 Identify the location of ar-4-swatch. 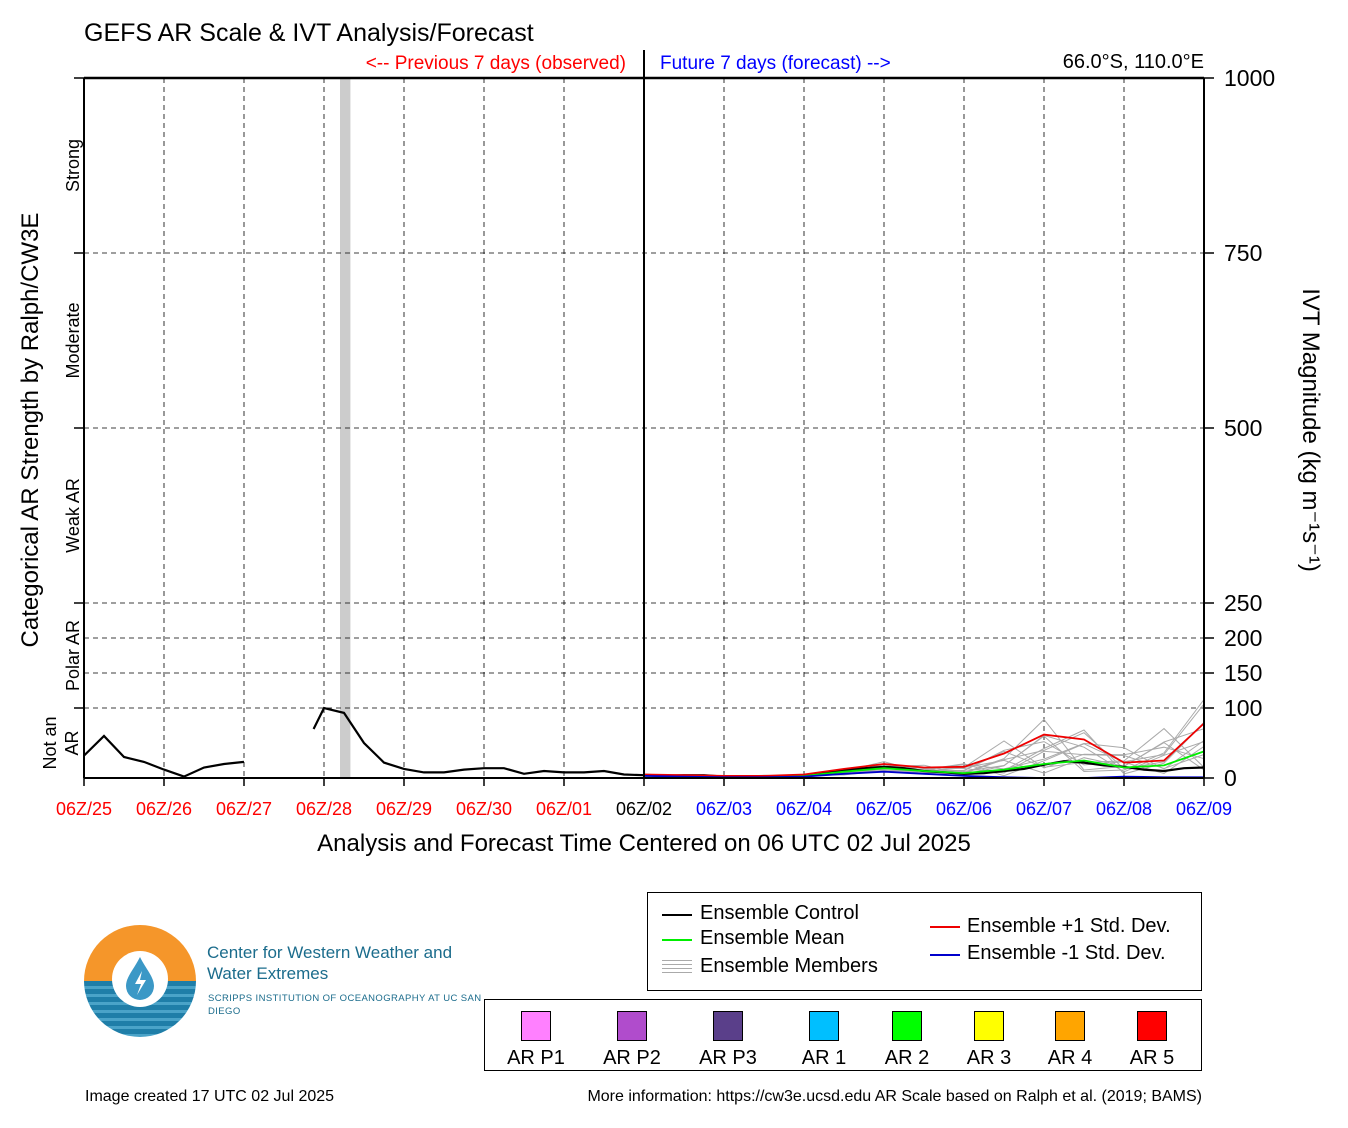
(1070, 1026).